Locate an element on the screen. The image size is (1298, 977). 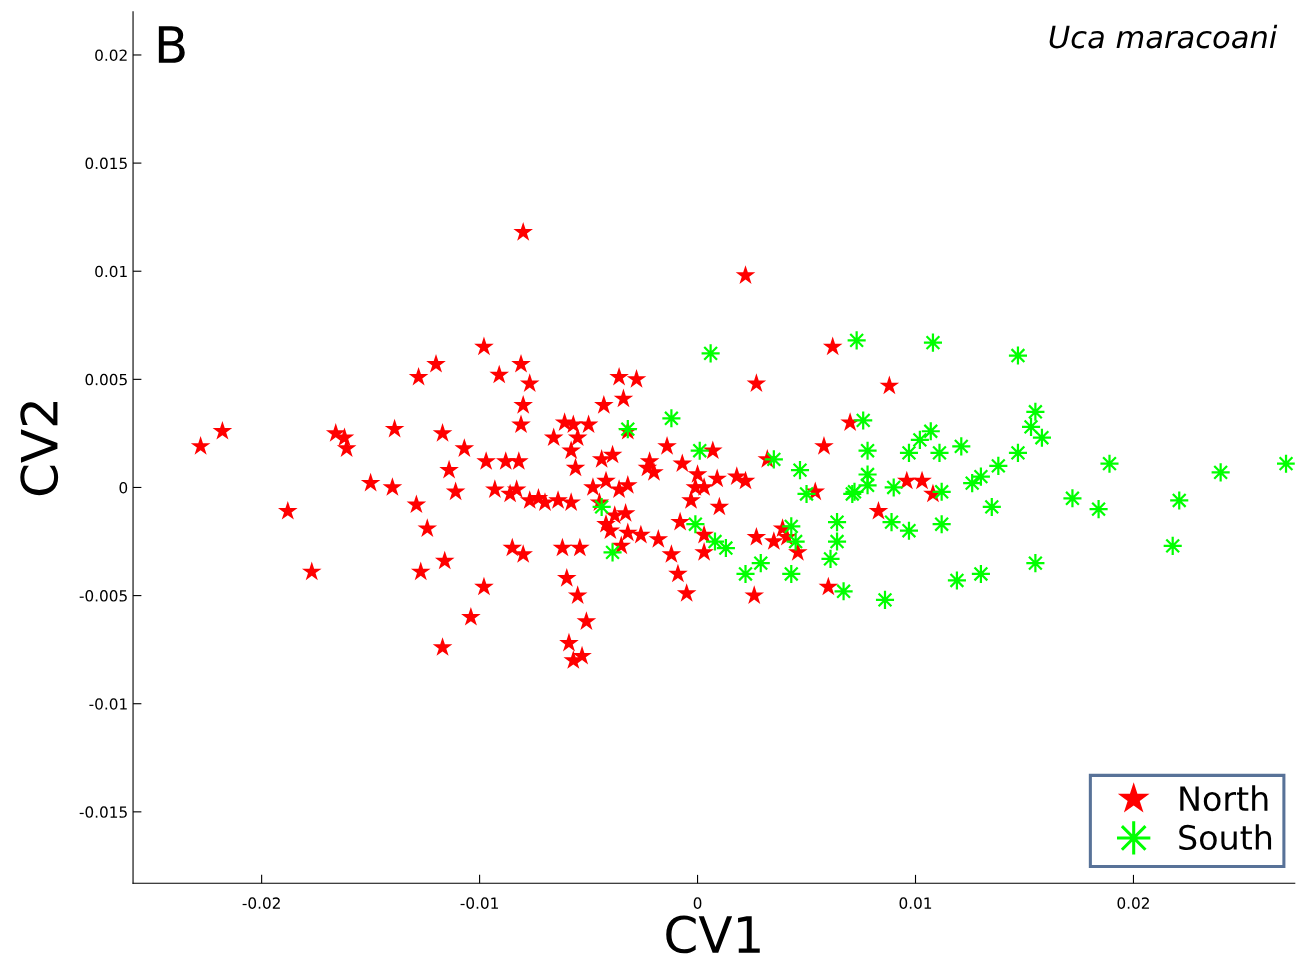
y-tick-label: 0.015 is located at coordinates (106, 163).